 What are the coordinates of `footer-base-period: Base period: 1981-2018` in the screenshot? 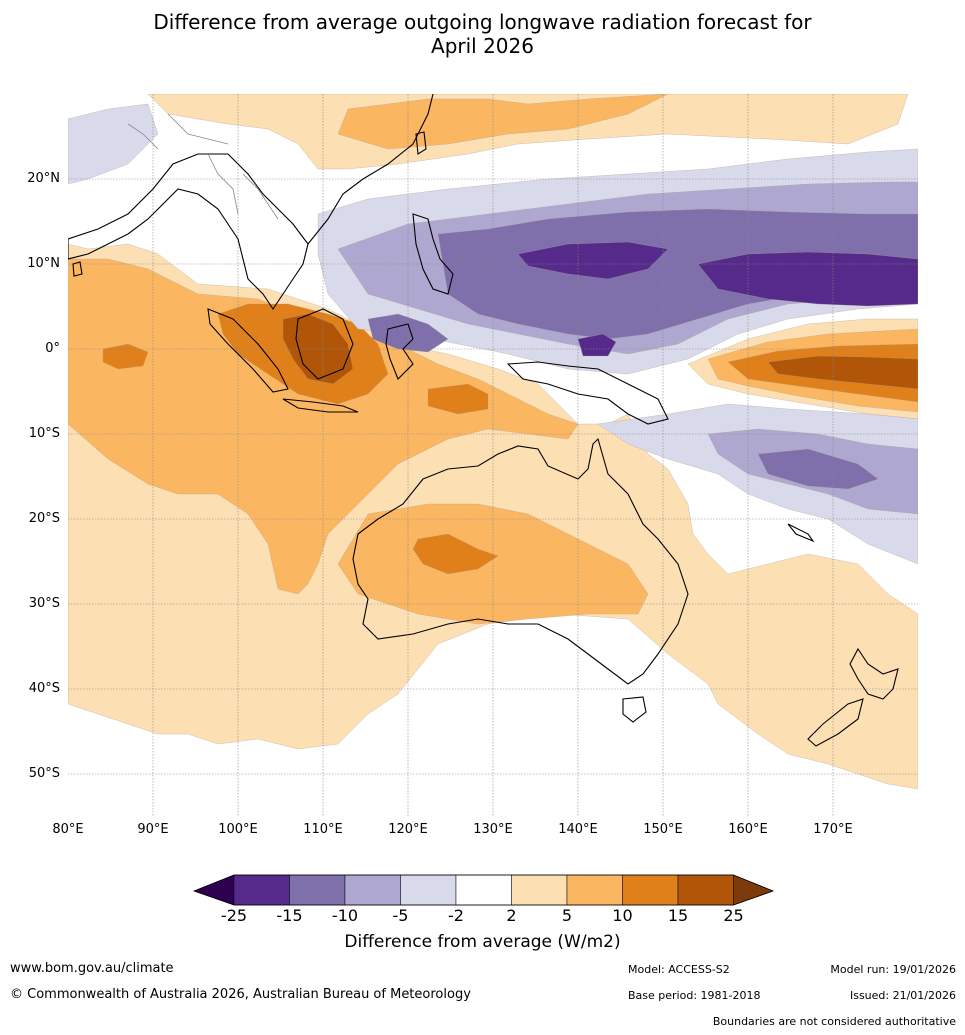 It's located at (694, 995).